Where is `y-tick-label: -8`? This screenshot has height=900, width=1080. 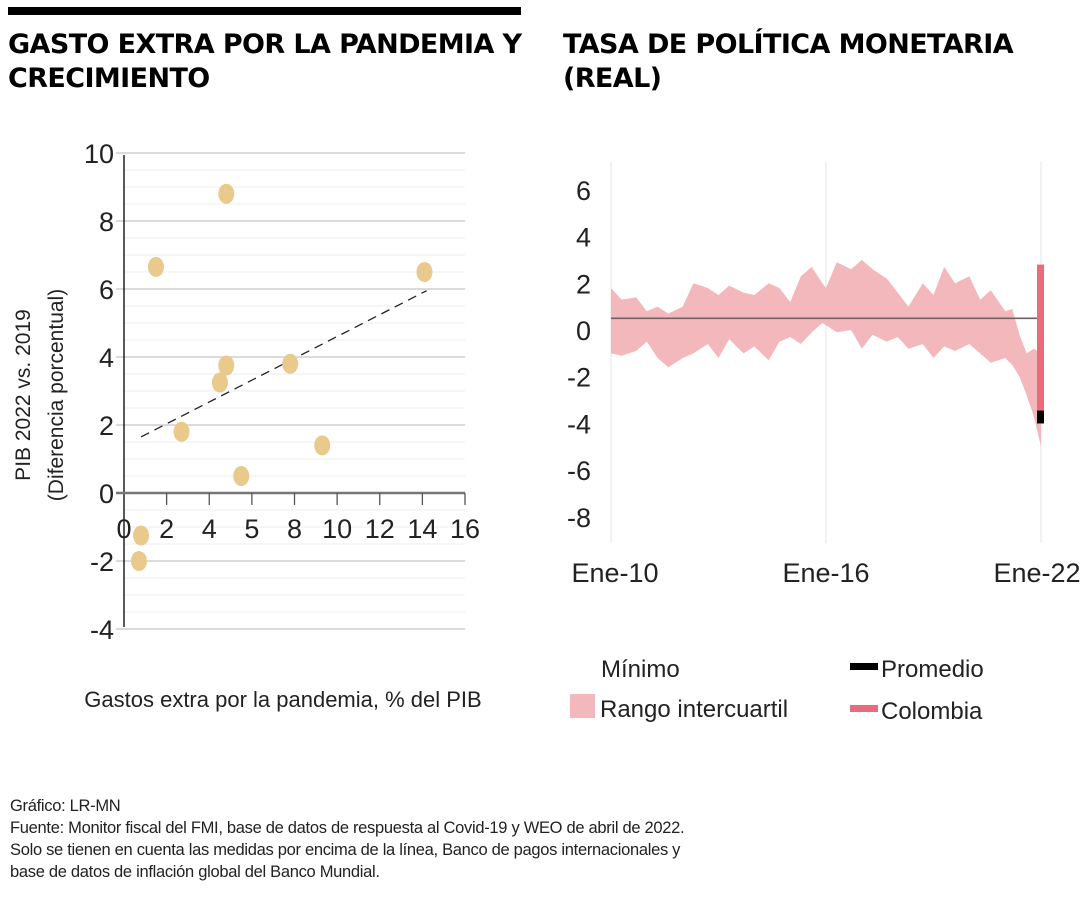 y-tick-label: -8 is located at coordinates (579, 518).